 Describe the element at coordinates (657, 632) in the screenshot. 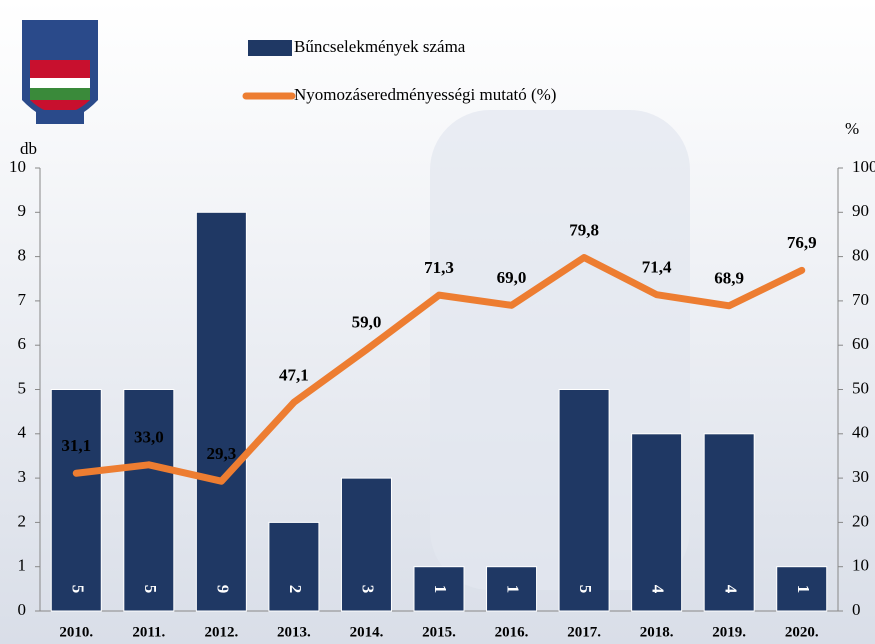

I see `x-tick-label: 2018.` at that location.